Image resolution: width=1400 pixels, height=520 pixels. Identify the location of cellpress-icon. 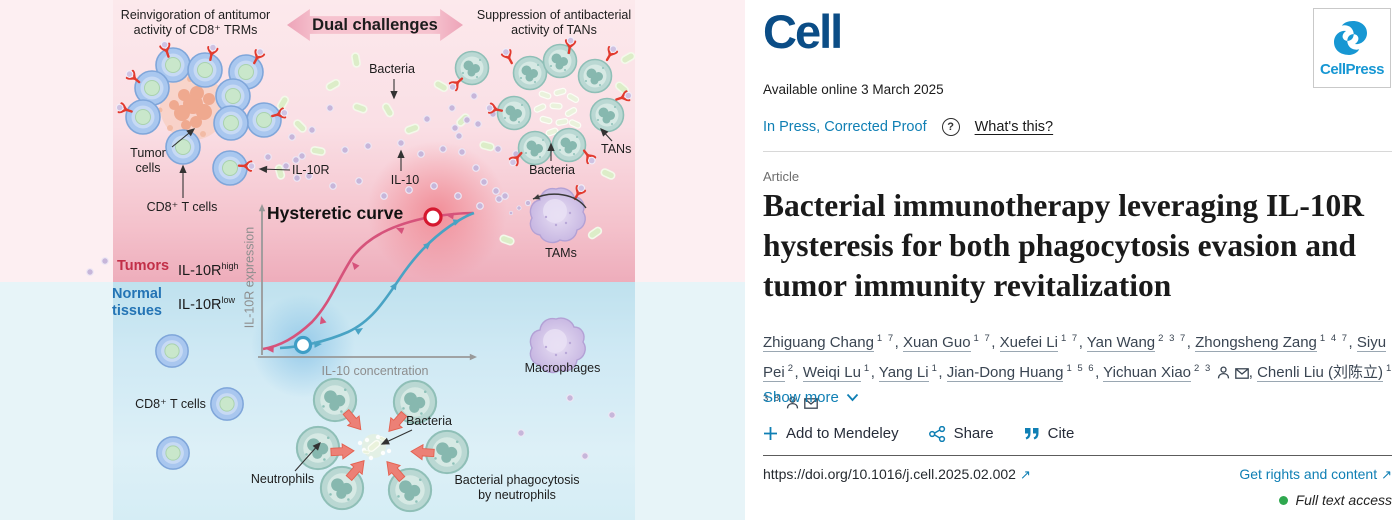
(1350, 37).